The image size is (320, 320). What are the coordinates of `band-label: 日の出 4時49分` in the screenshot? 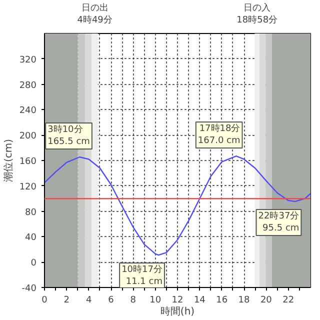 It's located at (94, 14).